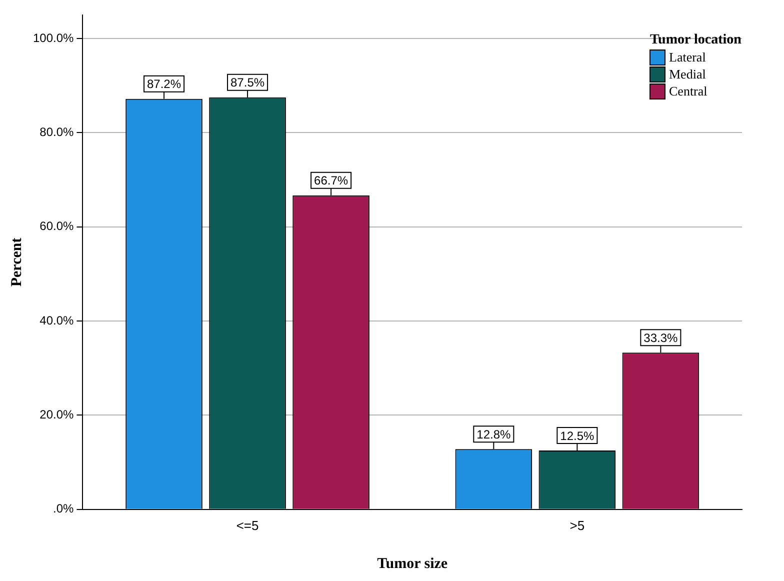 This screenshot has height=581, width=784. What do you see at coordinates (63, 509) in the screenshot?
I see `y-tick-label: .0%` at bounding box center [63, 509].